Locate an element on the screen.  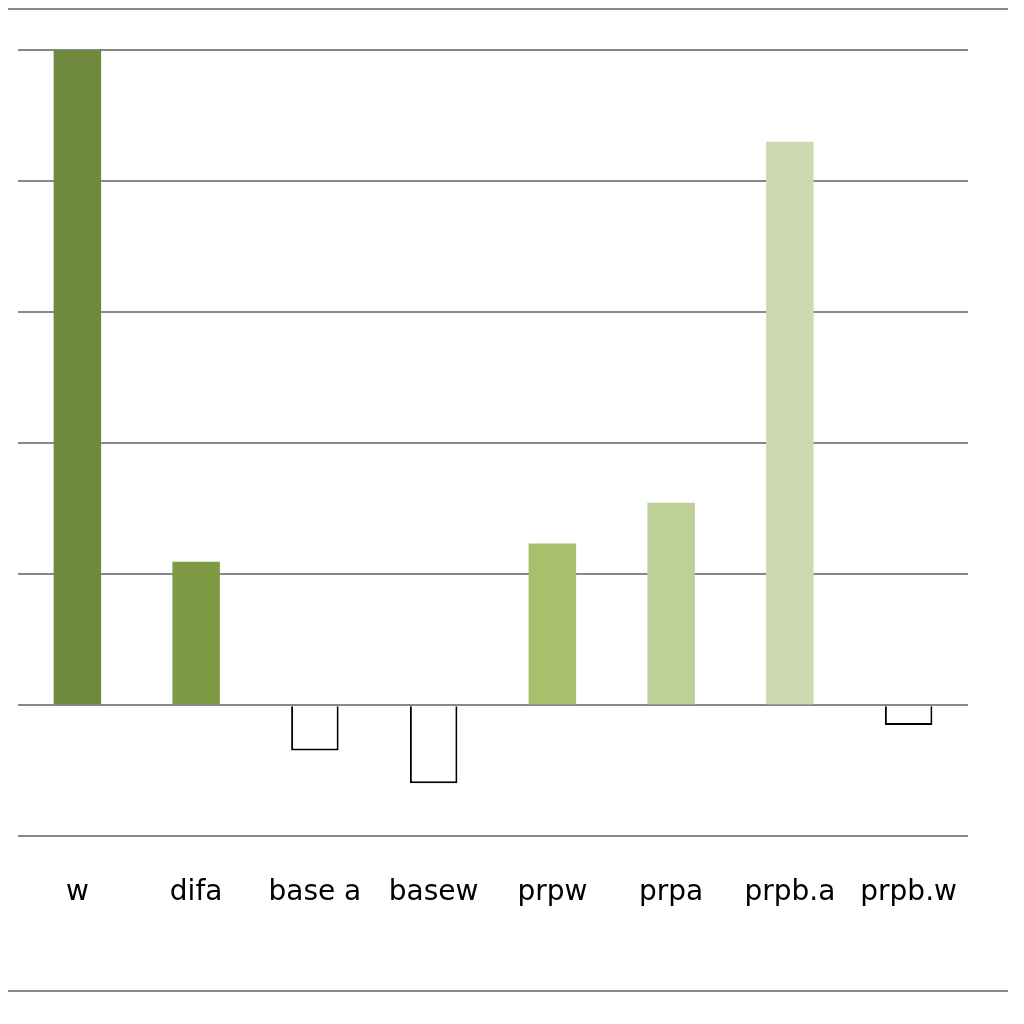
x-tick-label: prpb.w is located at coordinates (908, 891).